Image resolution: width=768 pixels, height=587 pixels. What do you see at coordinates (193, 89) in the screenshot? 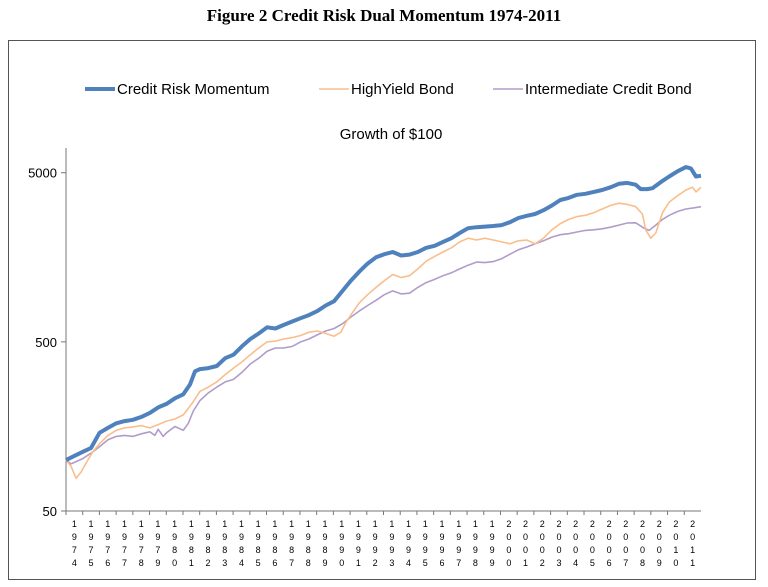
I see `legend-label: Credit Risk Momentum` at bounding box center [193, 89].